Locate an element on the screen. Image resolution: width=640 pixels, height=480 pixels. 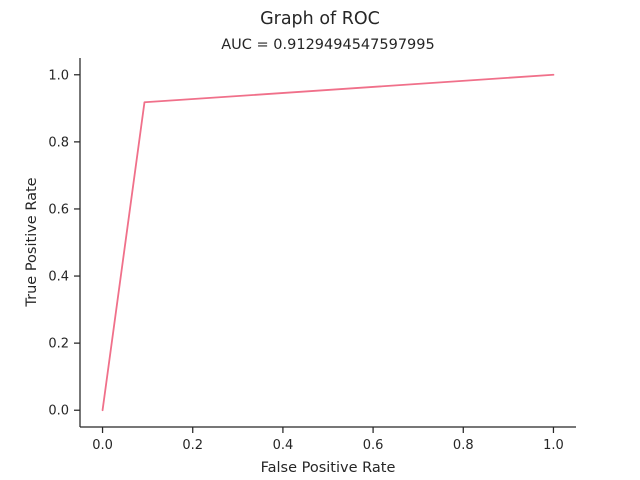
x-tick-label: 0.8 is located at coordinates (463, 445).